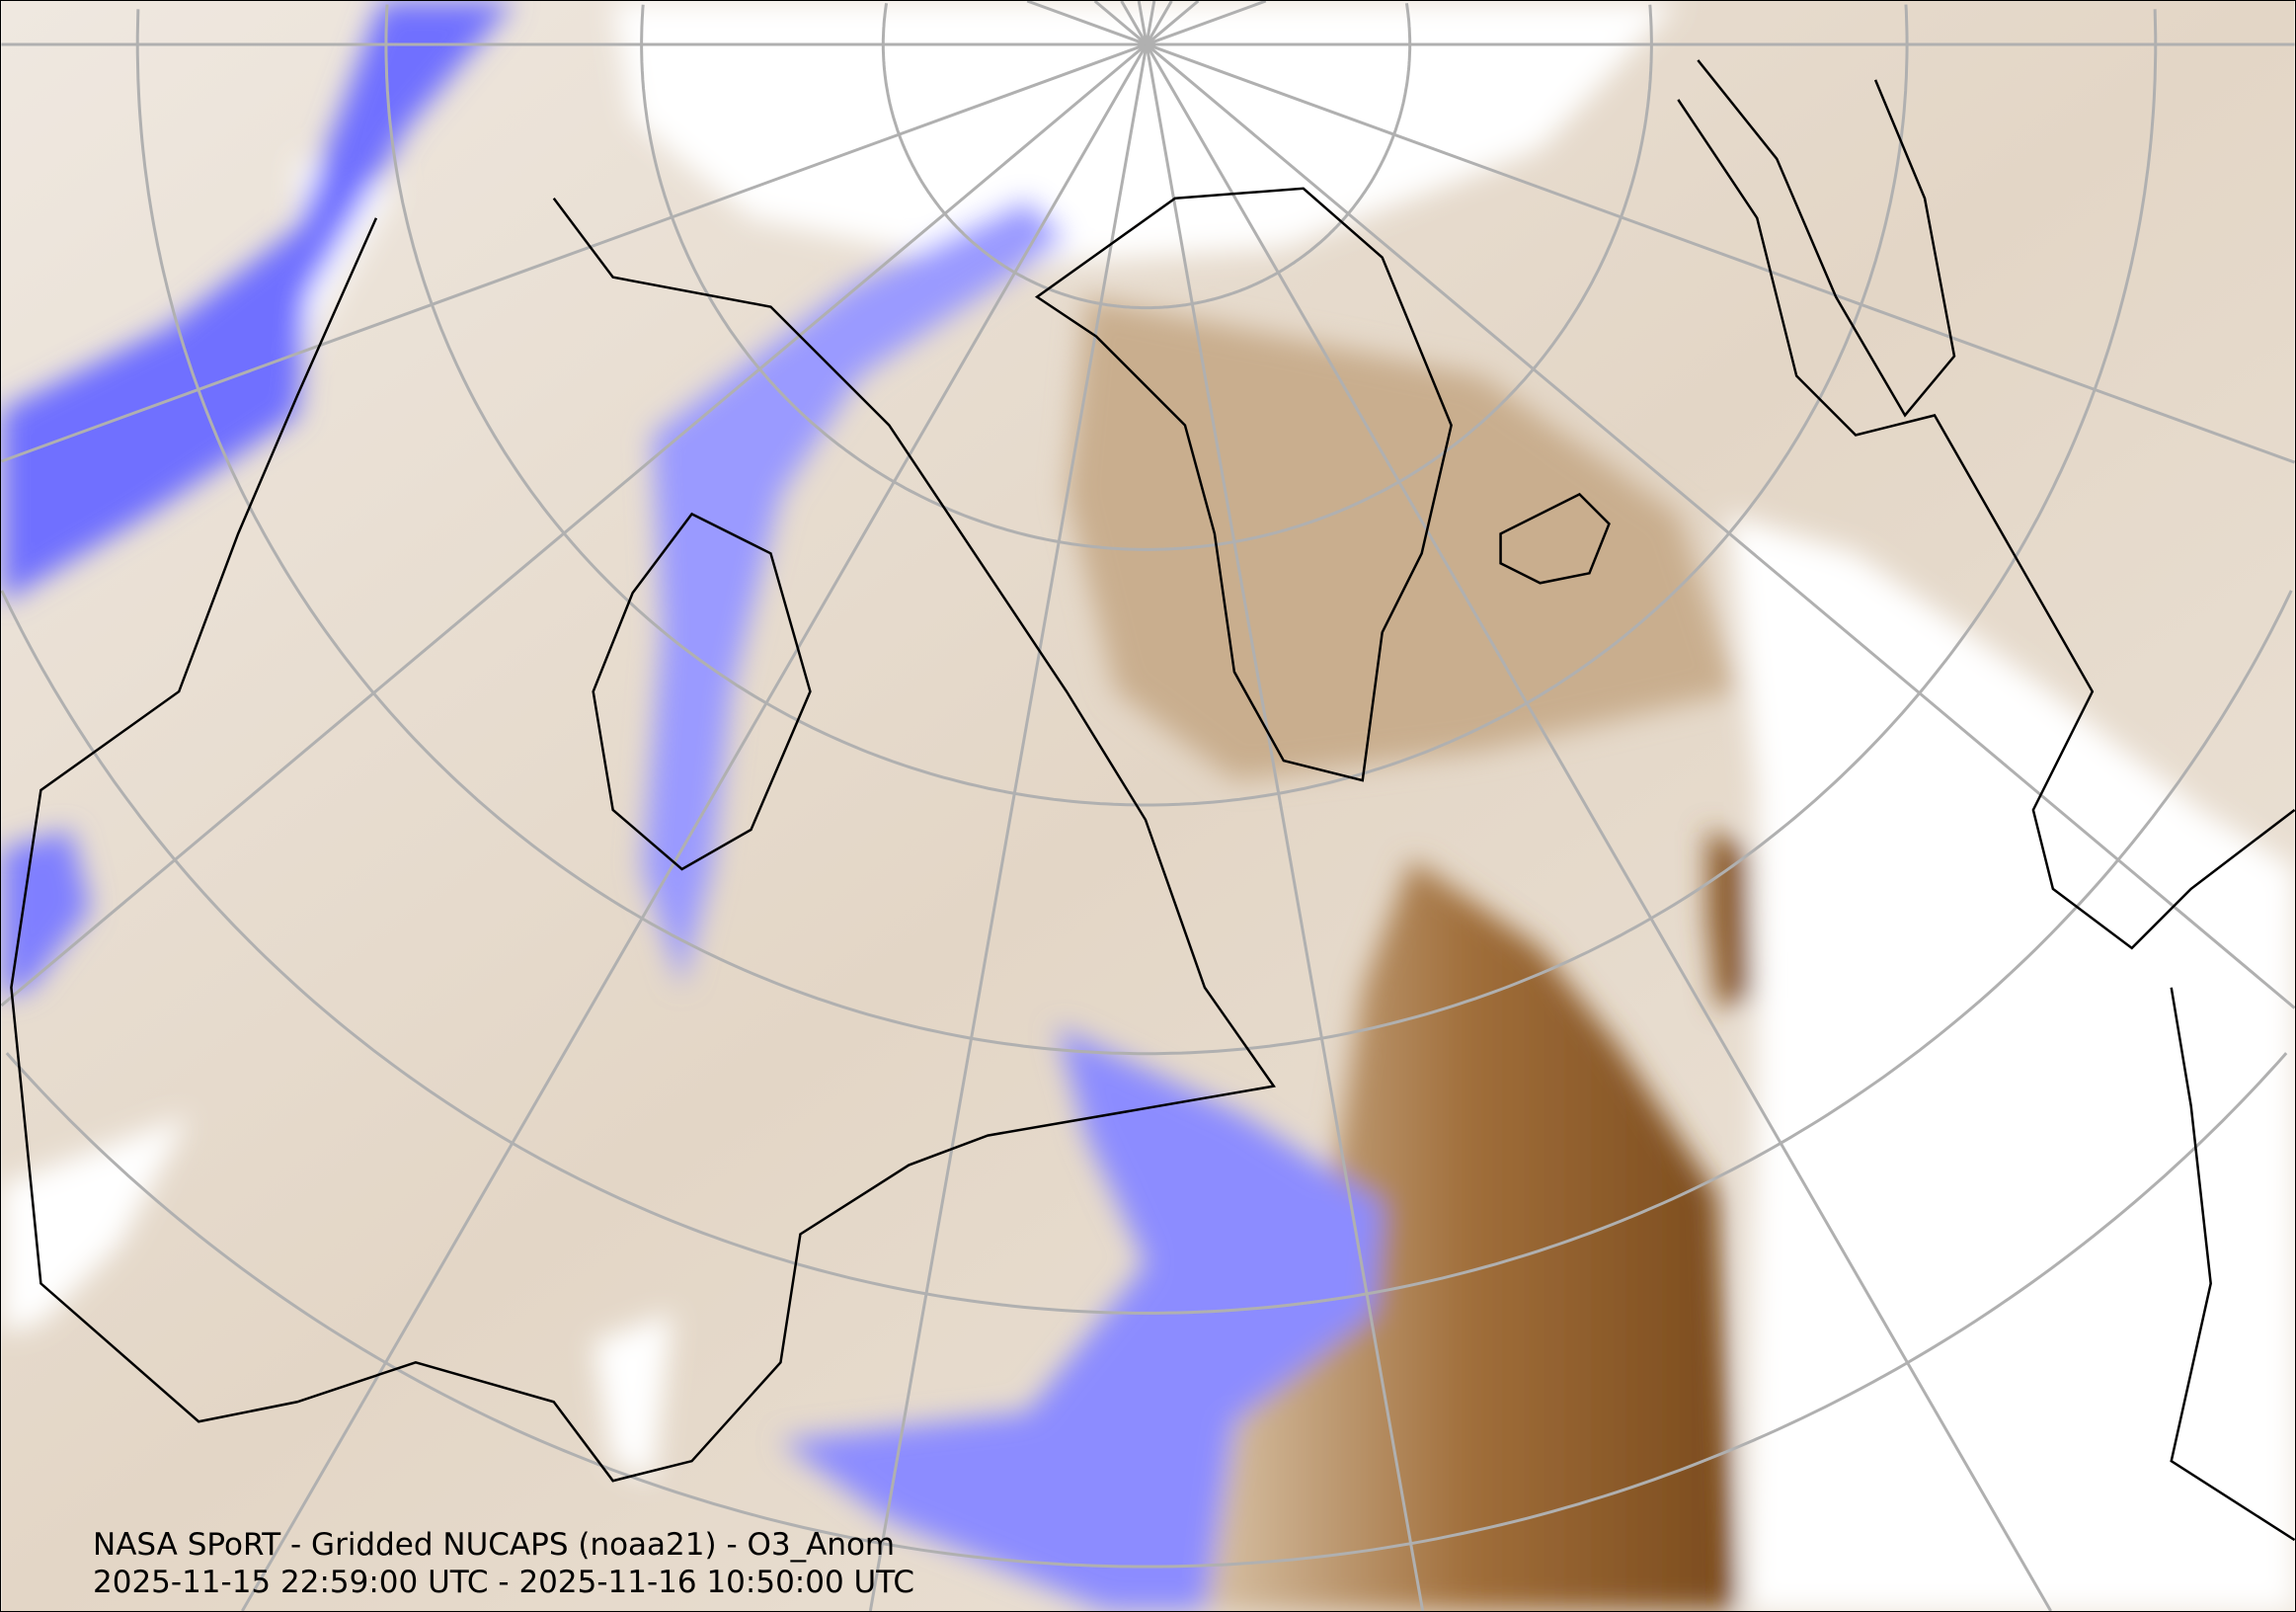 This screenshot has height=1612, width=2296. What do you see at coordinates (702, 692) in the screenshot?
I see `hudson-bay-coastline` at bounding box center [702, 692].